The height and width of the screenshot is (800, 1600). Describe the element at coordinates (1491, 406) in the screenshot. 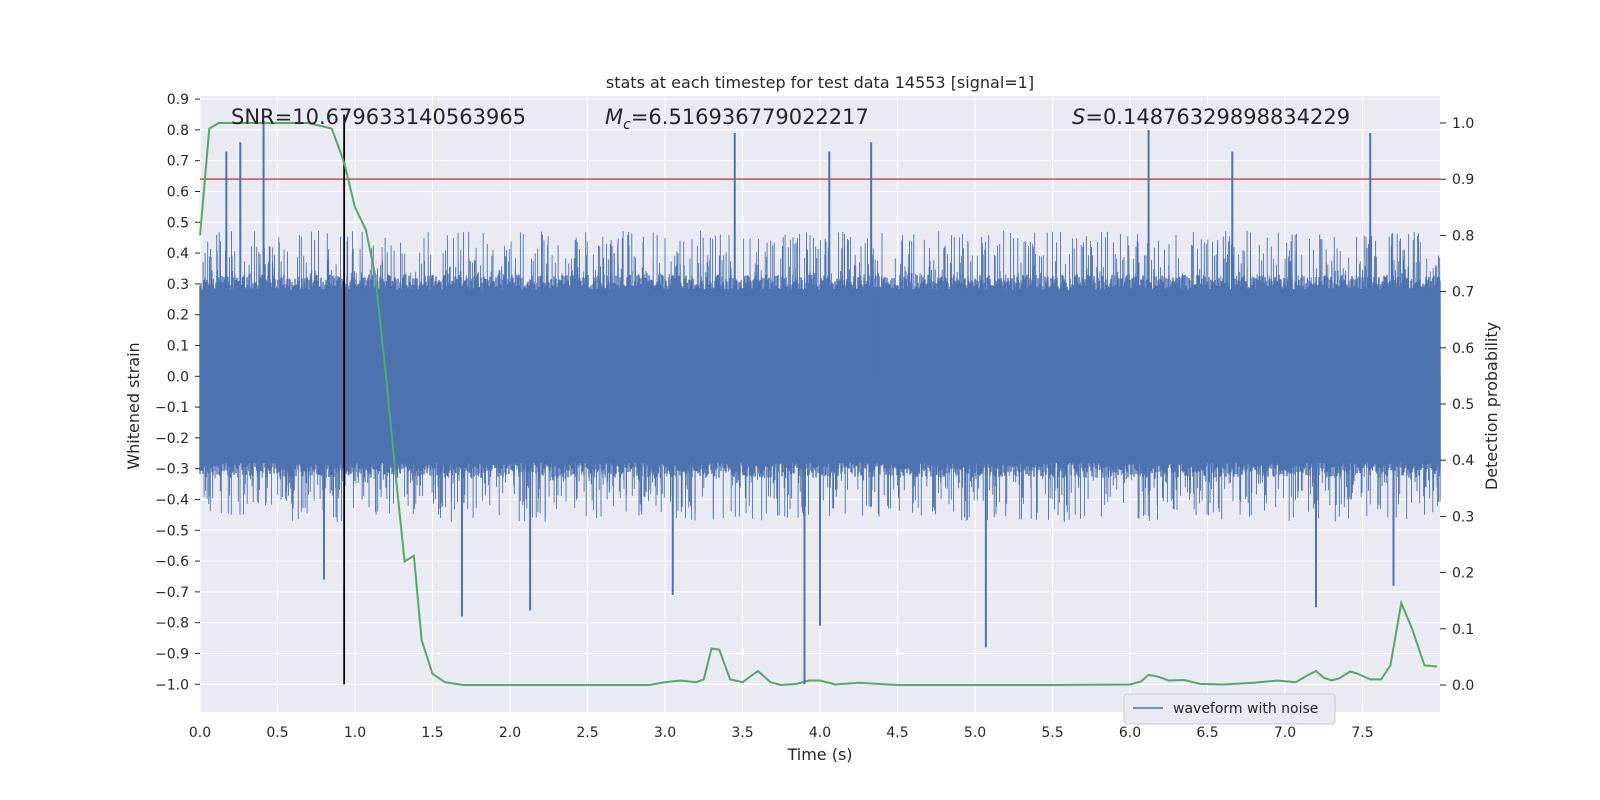

I see `y-right-axis-label: Detection probability` at that location.